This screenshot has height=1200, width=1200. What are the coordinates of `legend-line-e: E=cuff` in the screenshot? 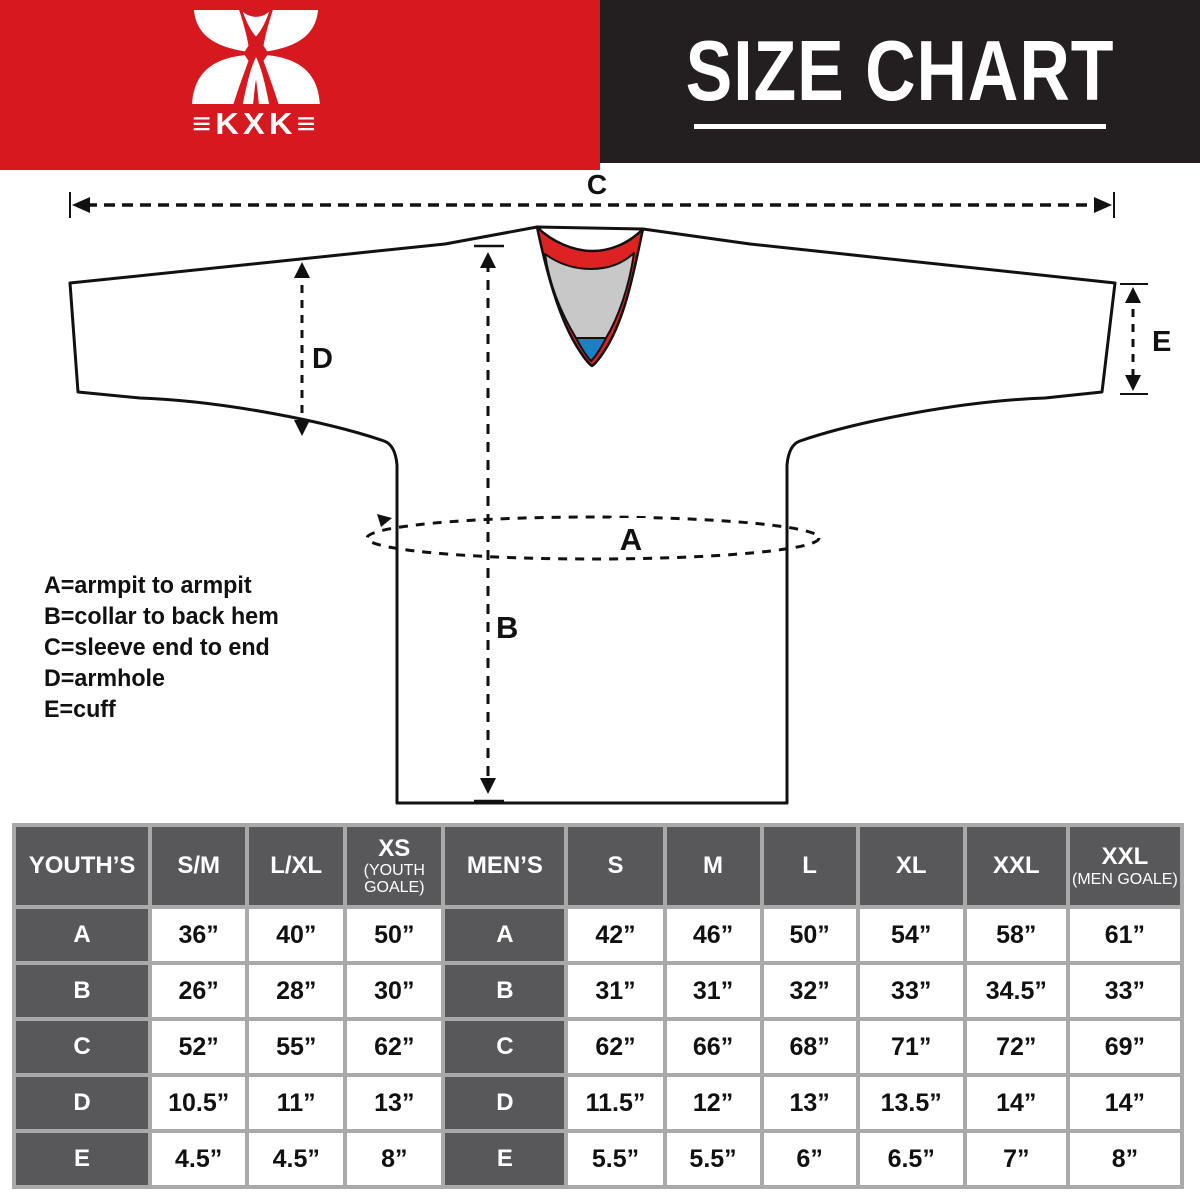 It's located at (80, 709).